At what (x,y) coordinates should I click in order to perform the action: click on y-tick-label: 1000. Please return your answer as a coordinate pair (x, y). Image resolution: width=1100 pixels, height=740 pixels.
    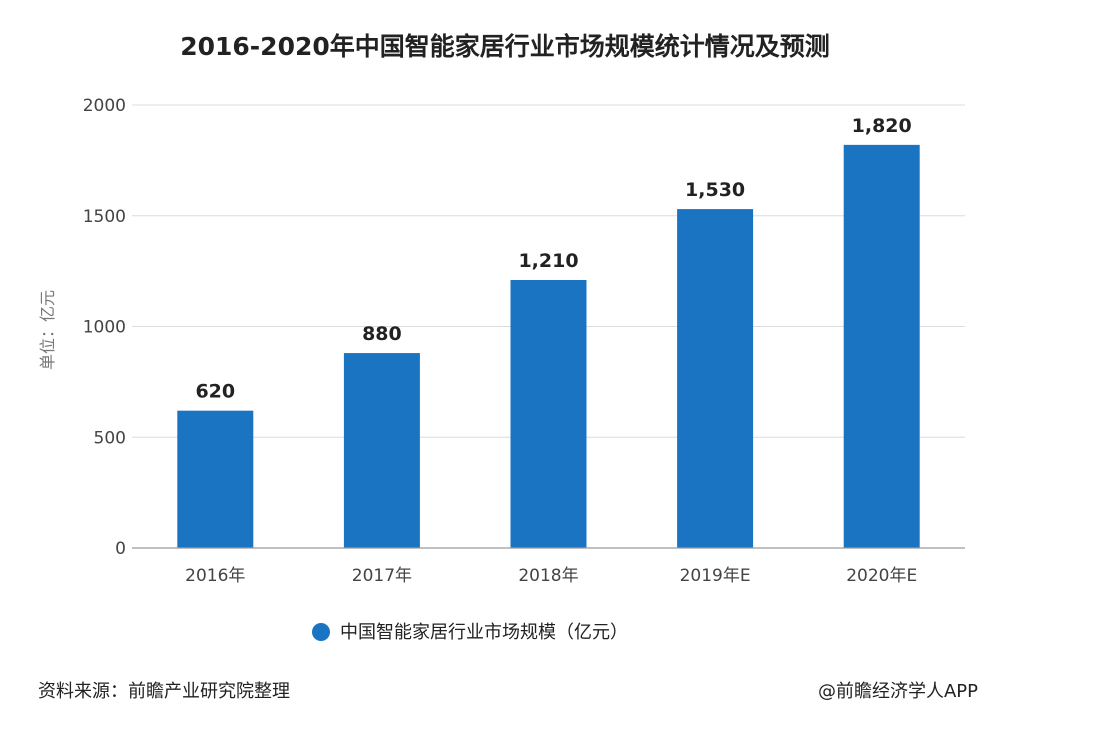
    Looking at the image, I should click on (104, 328).